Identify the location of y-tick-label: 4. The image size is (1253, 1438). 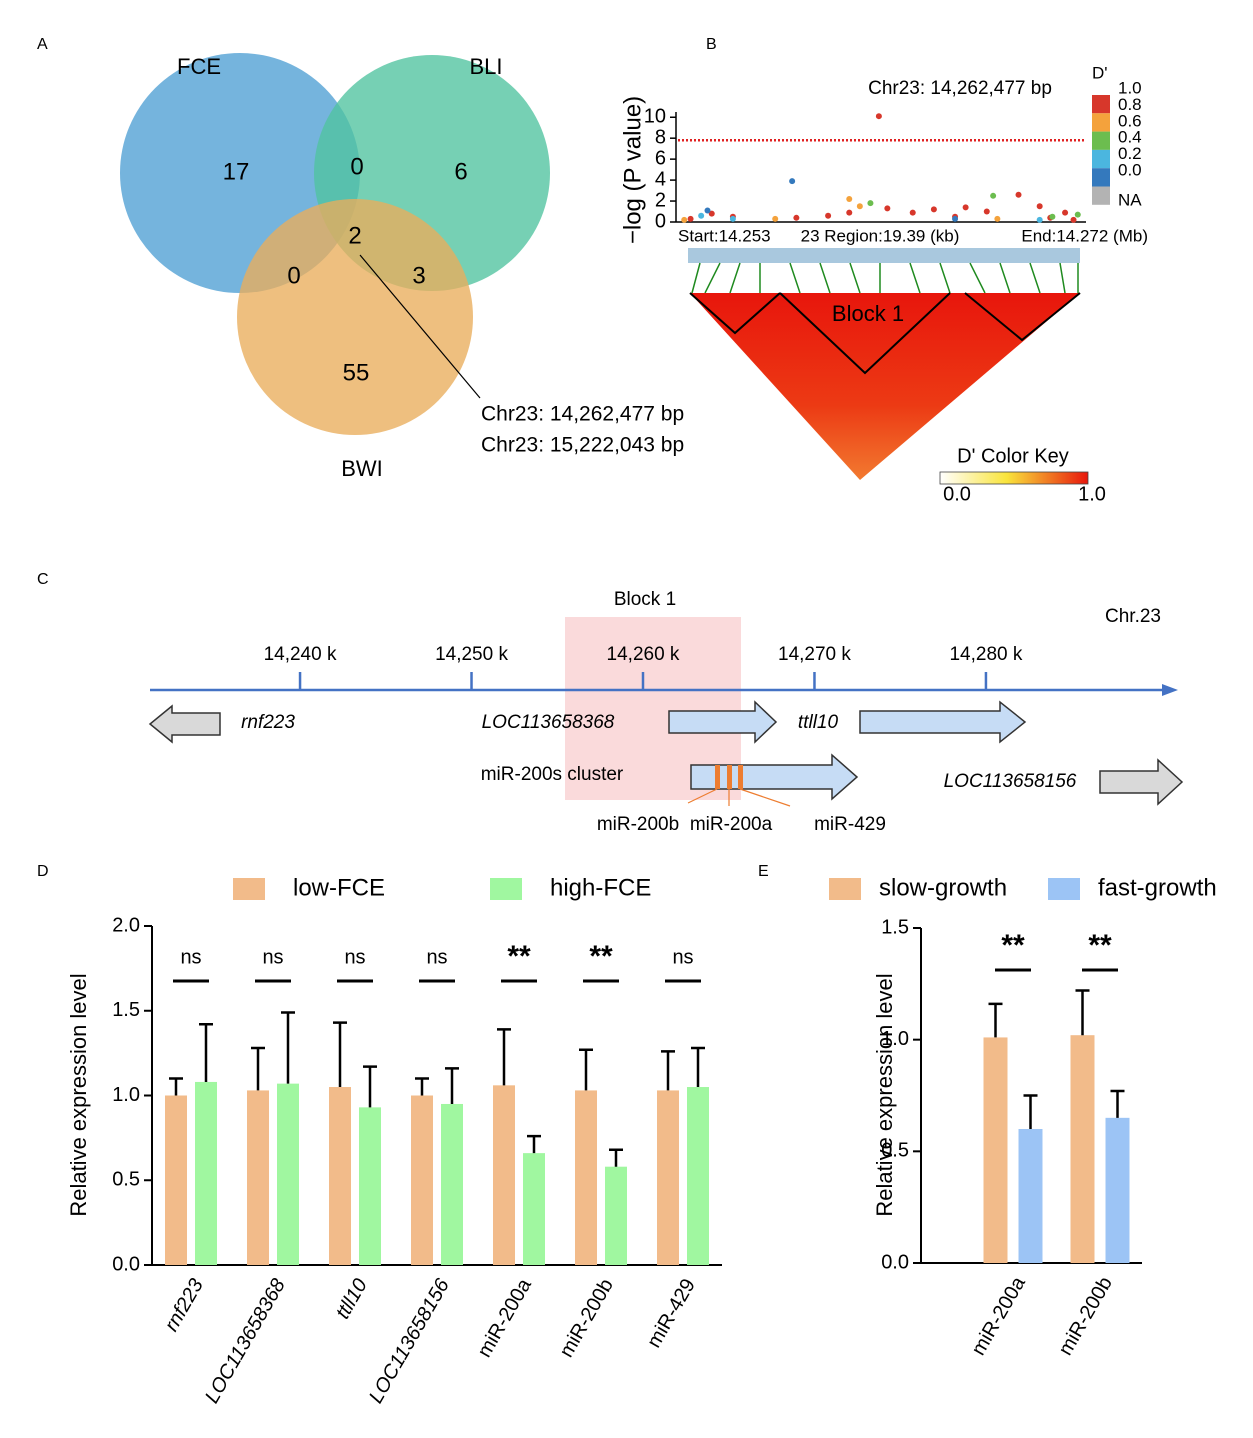
(660, 179).